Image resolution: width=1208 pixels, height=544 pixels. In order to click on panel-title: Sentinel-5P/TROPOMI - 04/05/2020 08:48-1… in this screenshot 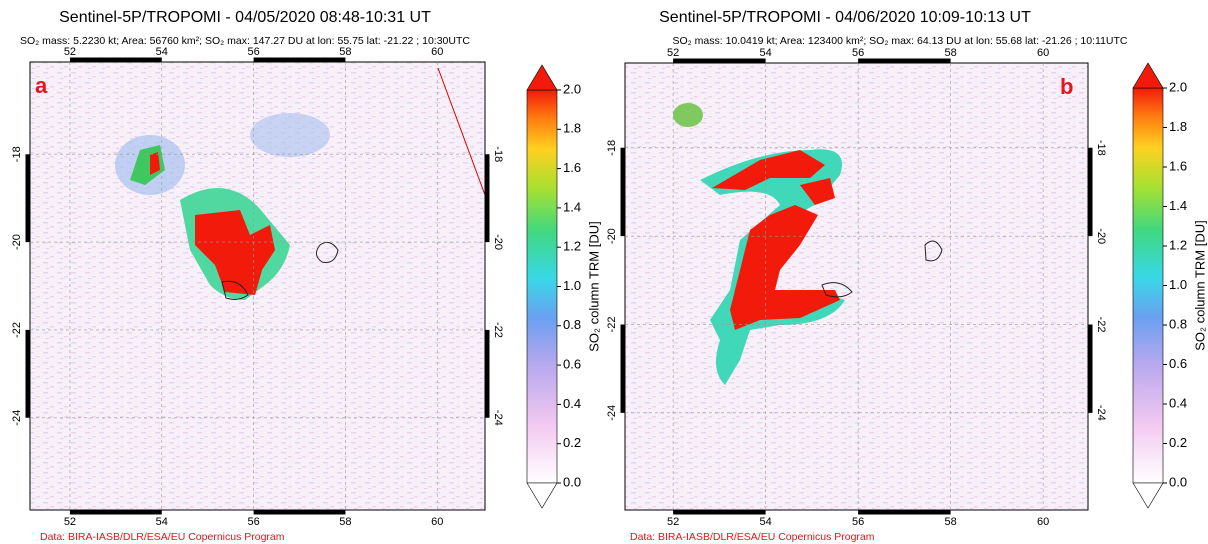, I will do `click(245, 17)`.